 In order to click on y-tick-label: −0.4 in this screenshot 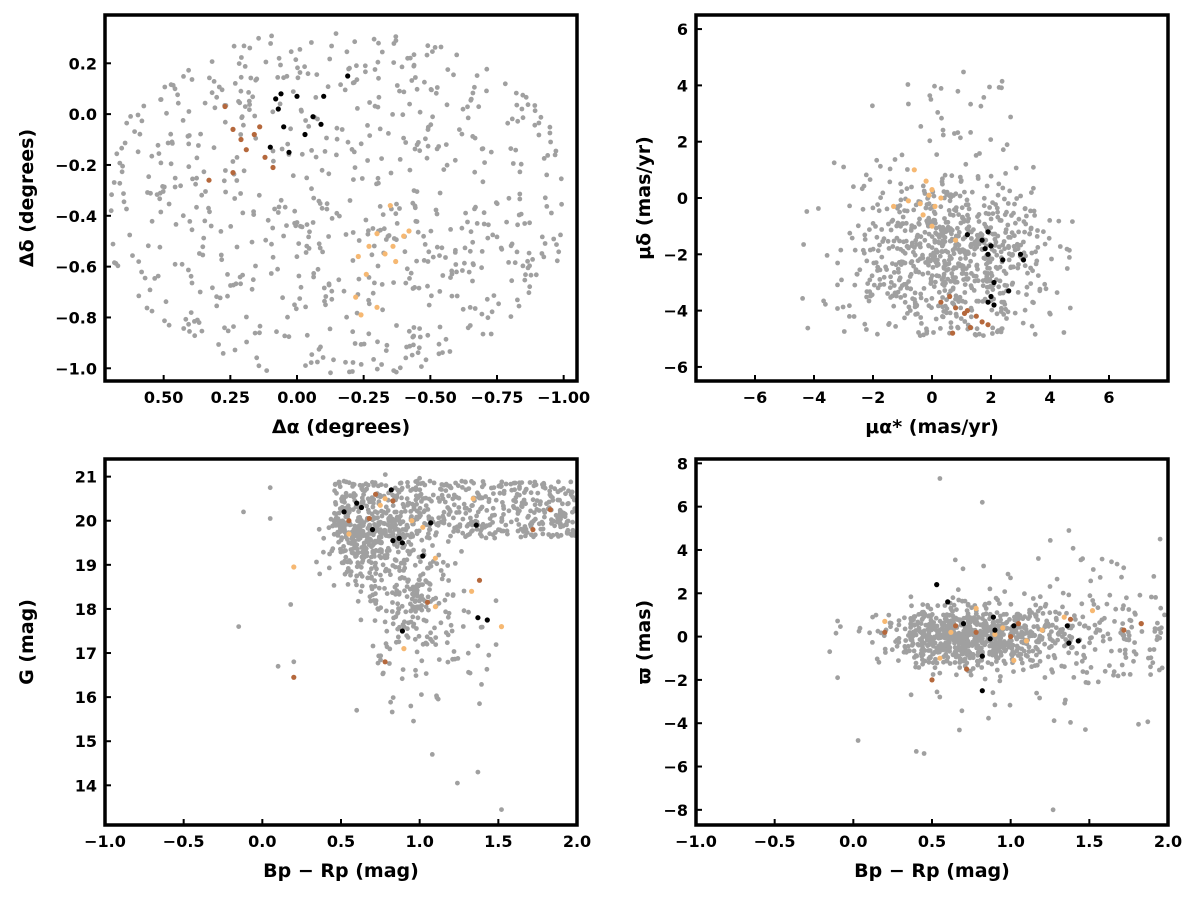, I will do `click(76, 216)`.